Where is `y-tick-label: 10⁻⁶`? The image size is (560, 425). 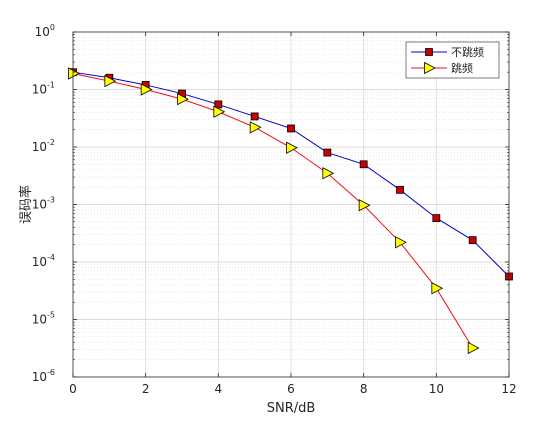
y-tick-label: 10⁻⁶ is located at coordinates (43, 376).